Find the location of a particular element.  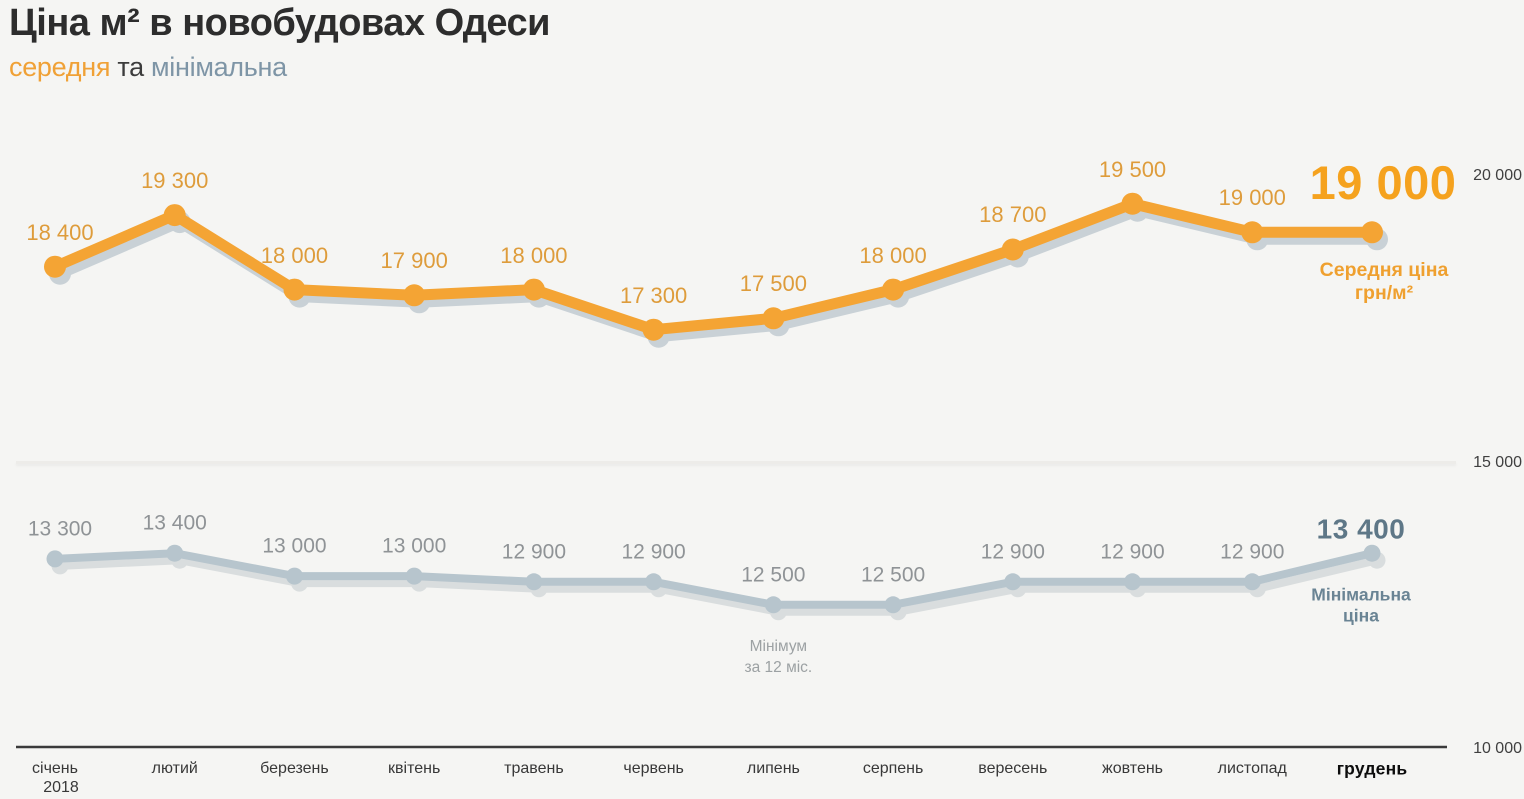

x-label-4: травень is located at coordinates (534, 769).